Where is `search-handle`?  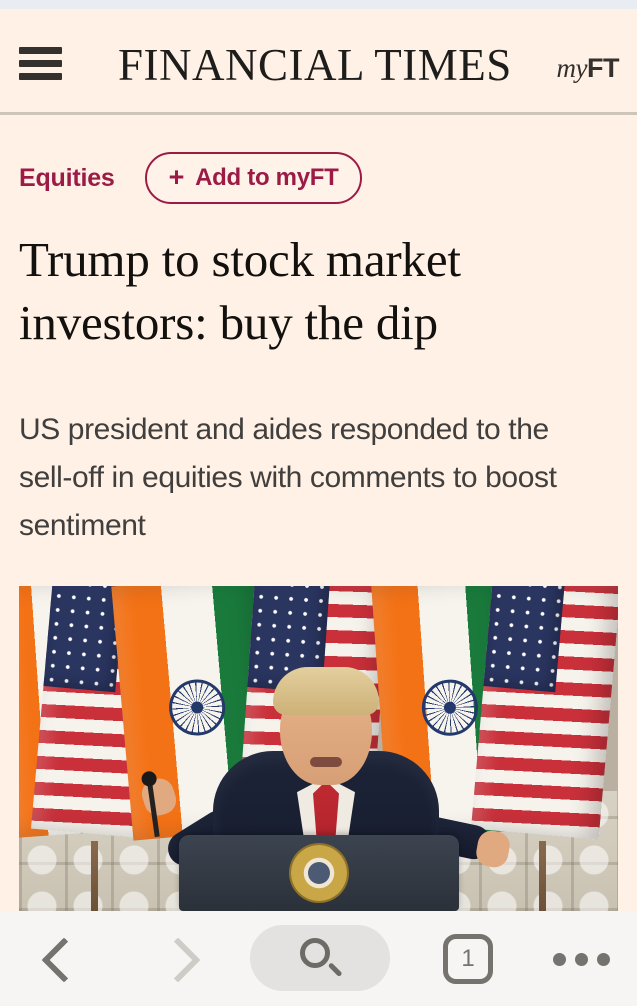
search-handle is located at coordinates (335, 970).